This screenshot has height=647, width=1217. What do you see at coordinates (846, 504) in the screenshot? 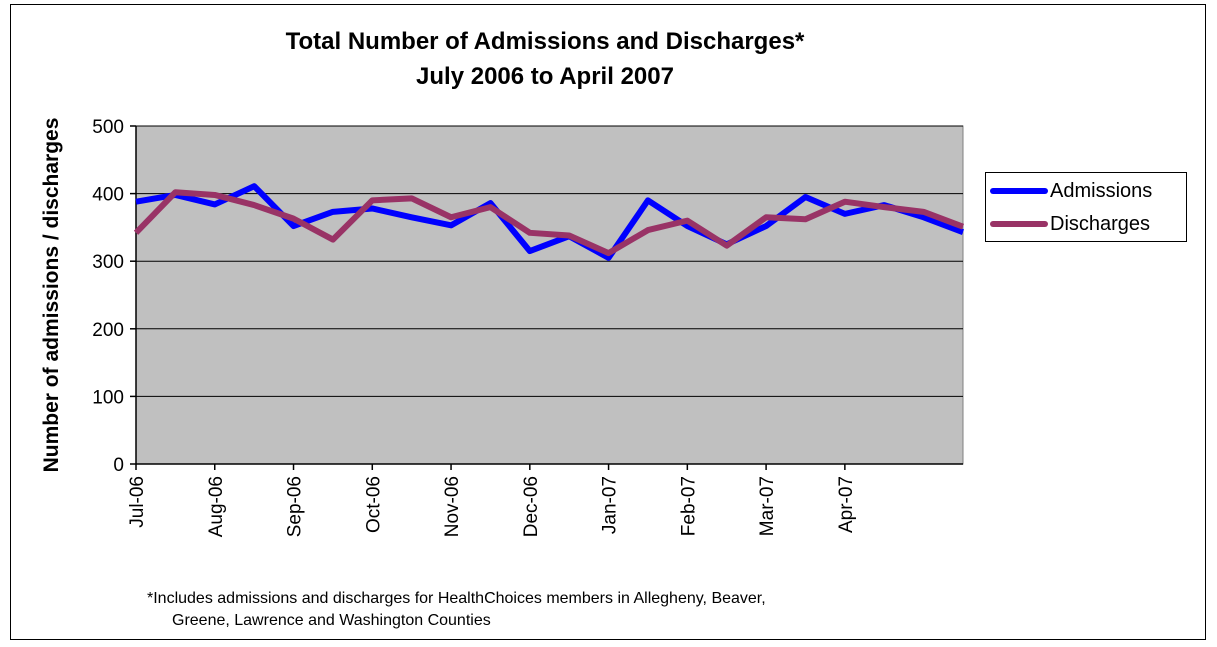
I see `x-tick-label: Apr-07` at bounding box center [846, 504].